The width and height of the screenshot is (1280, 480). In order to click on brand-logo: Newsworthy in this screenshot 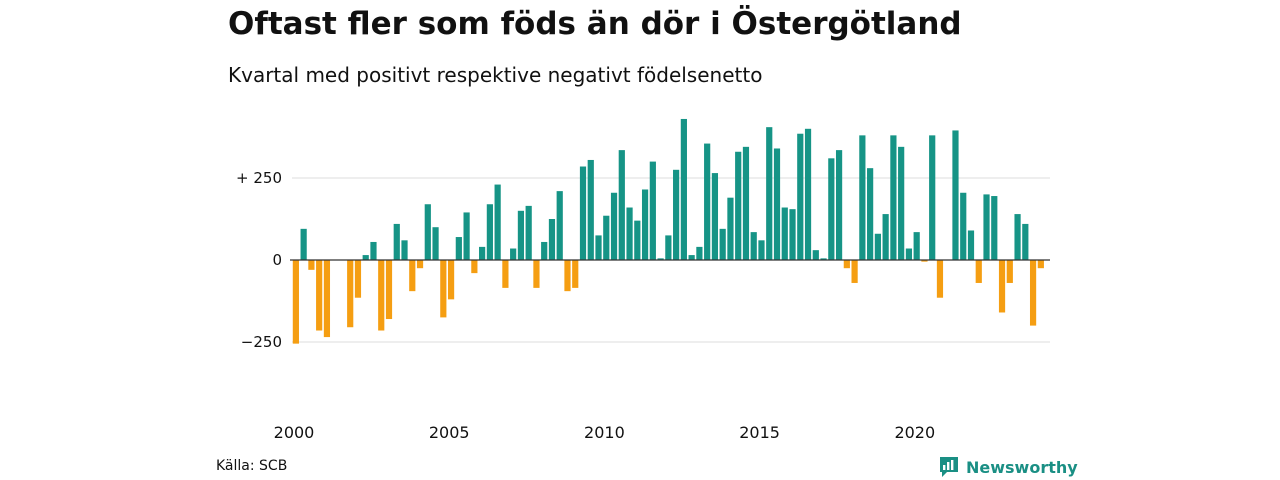, I will do `click(1008, 467)`.